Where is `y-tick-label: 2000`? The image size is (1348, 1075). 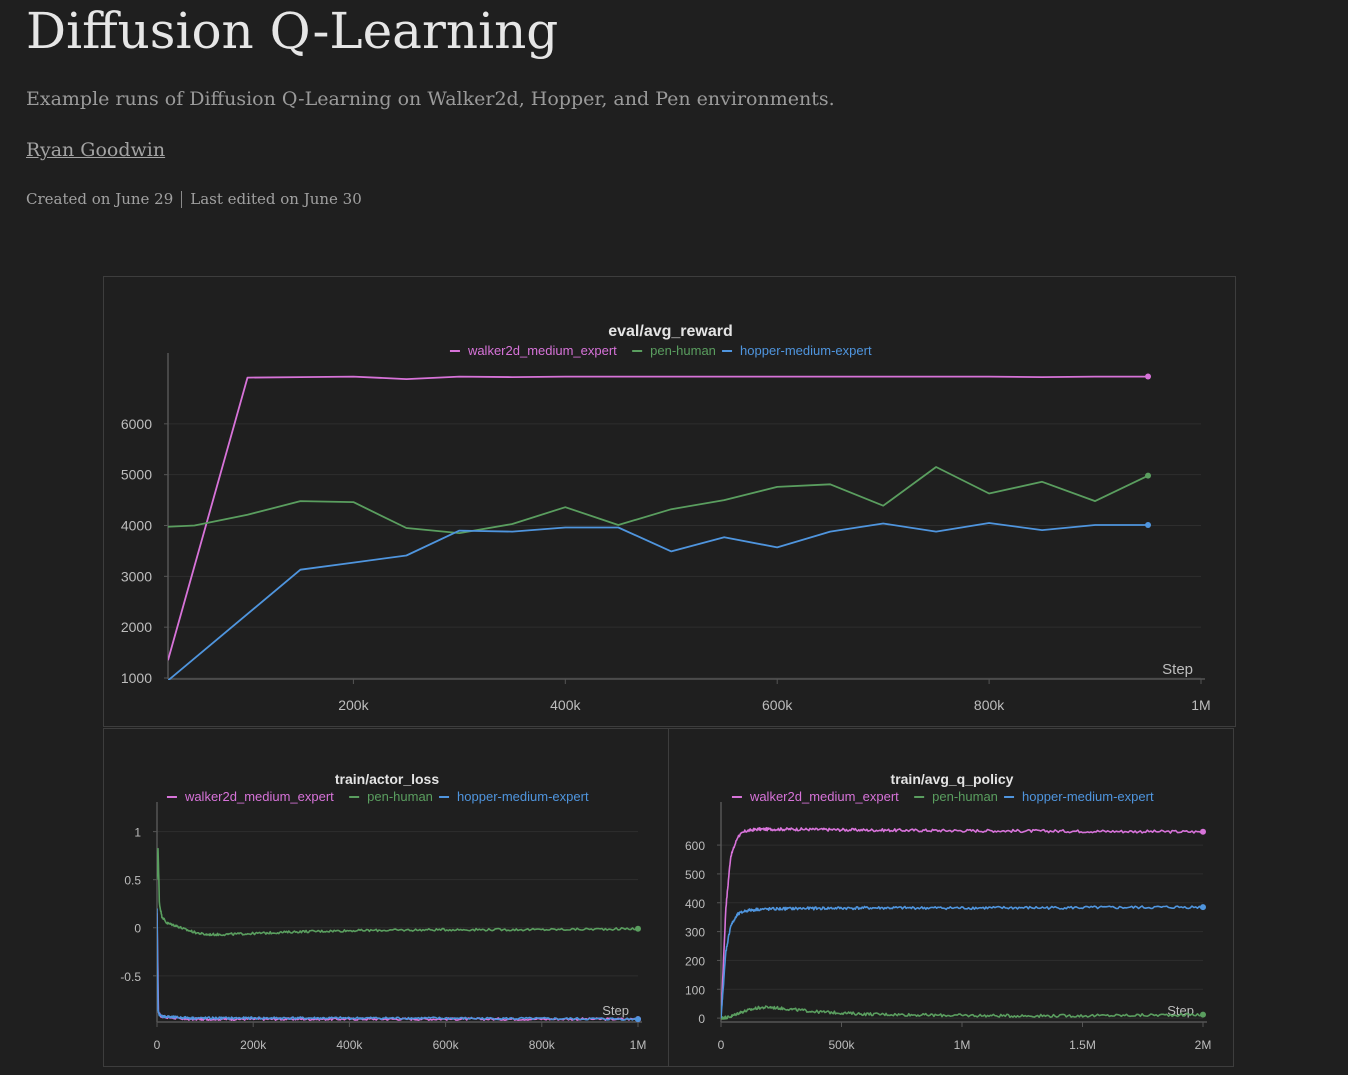
y-tick-label: 2000 is located at coordinates (136, 627).